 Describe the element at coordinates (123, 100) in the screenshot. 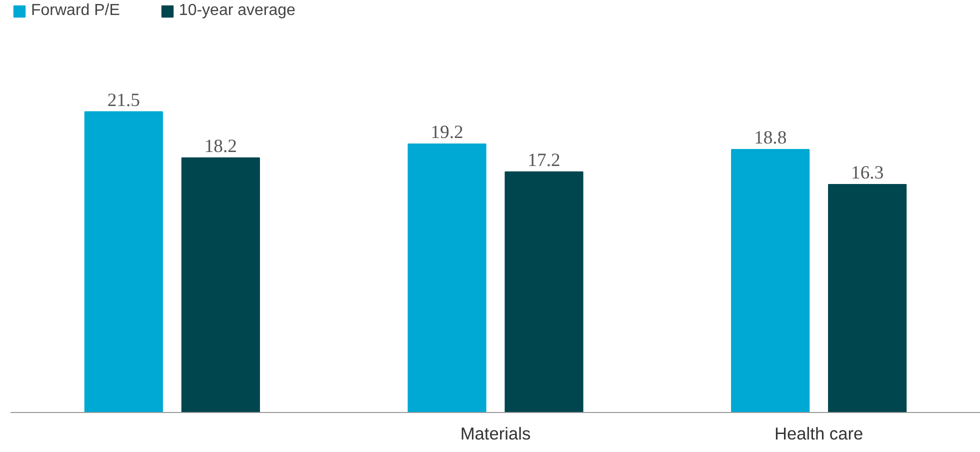

I see `data-label: 21.5` at that location.